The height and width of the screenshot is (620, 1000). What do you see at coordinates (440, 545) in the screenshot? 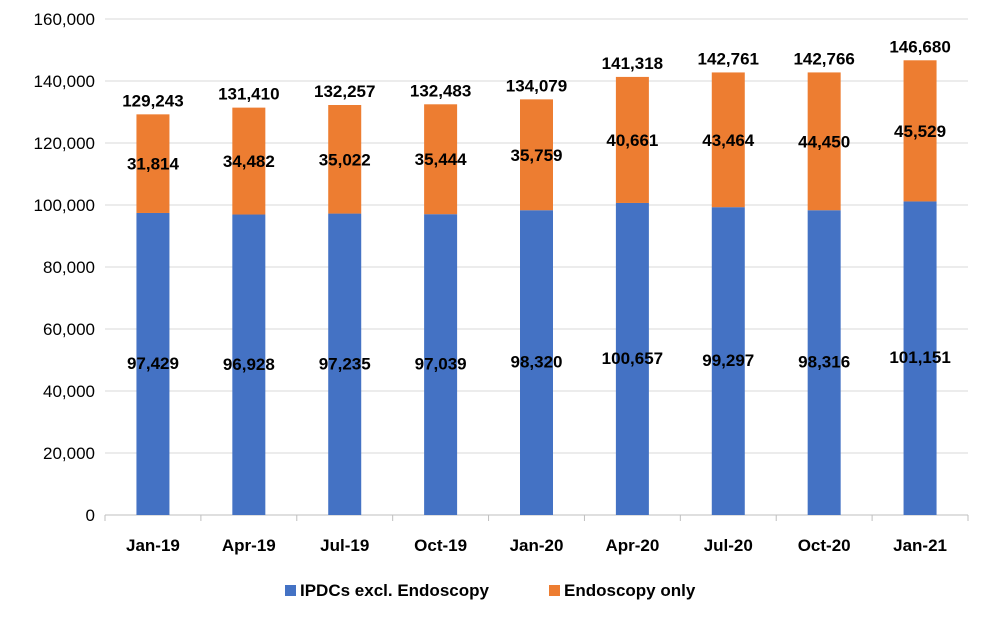
I see `x-tick-label: Oct-19` at bounding box center [440, 545].